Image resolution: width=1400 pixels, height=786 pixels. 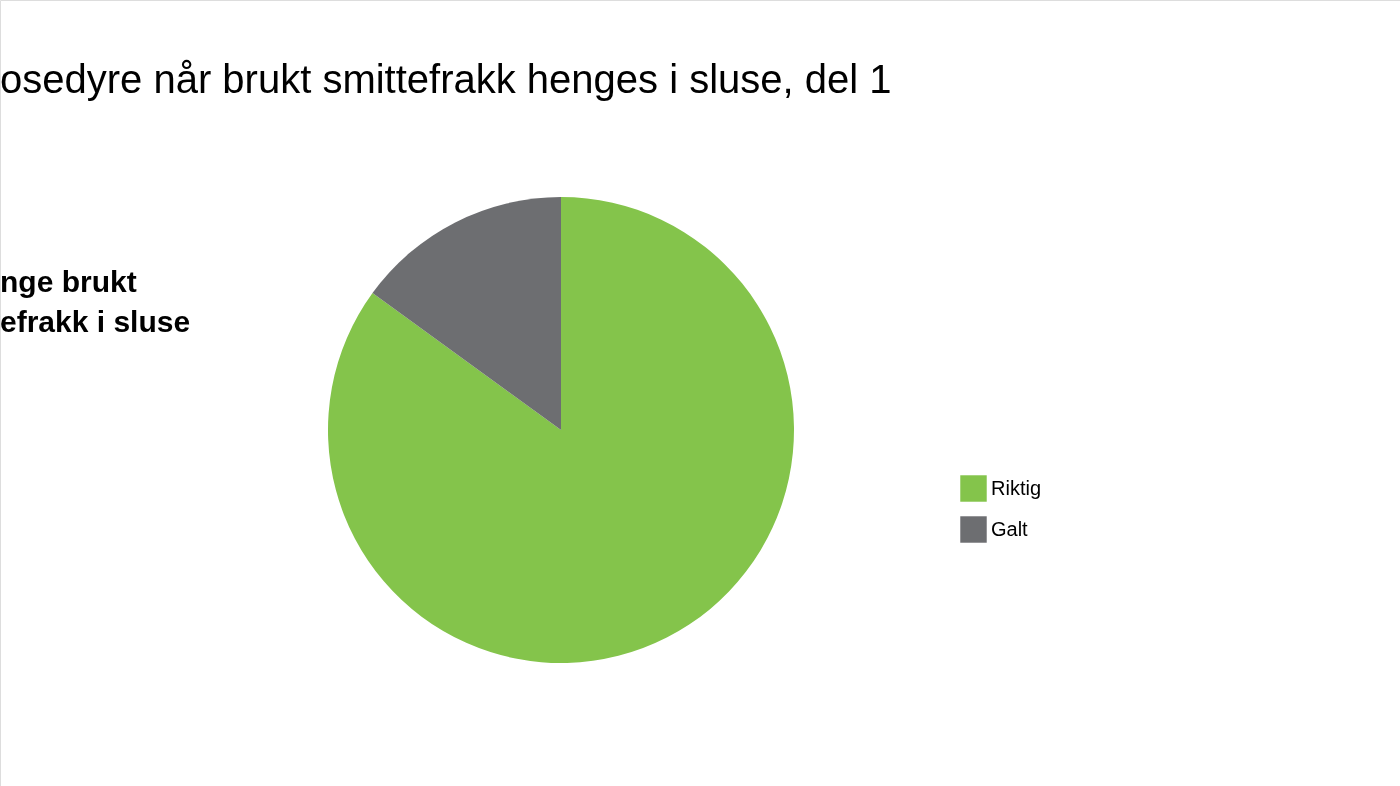 I want to click on chart-title: osedyre når brukt smittefrakk henges i sluse, del 1, so click(x=446, y=79).